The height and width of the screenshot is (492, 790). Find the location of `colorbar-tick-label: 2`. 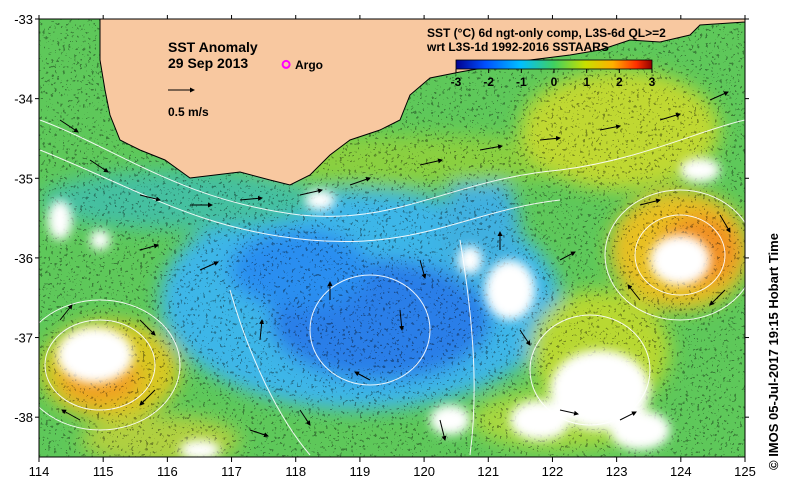

colorbar-tick-label: 2 is located at coordinates (619, 82).